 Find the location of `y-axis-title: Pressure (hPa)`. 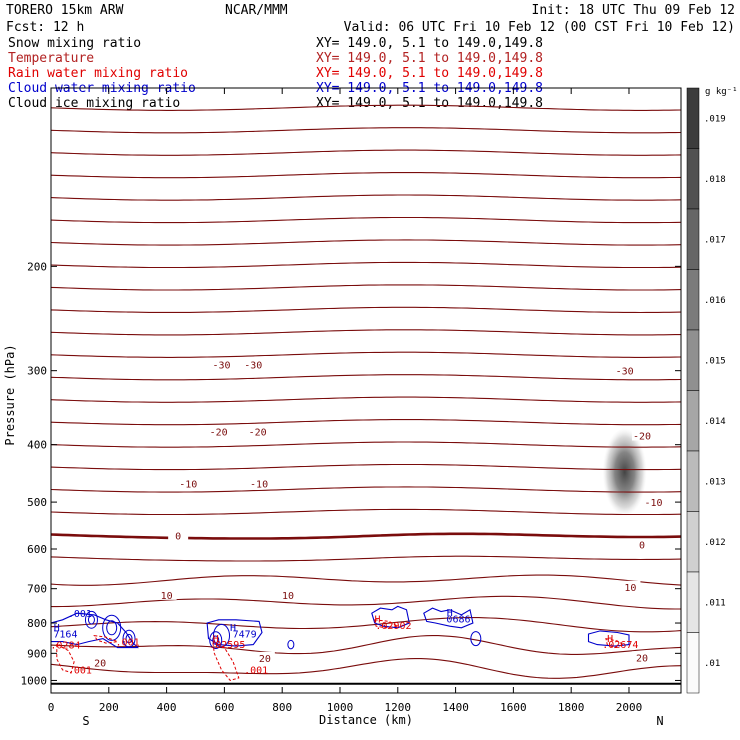

y-axis-title: Pressure (hPa) is located at coordinates (10, 394).